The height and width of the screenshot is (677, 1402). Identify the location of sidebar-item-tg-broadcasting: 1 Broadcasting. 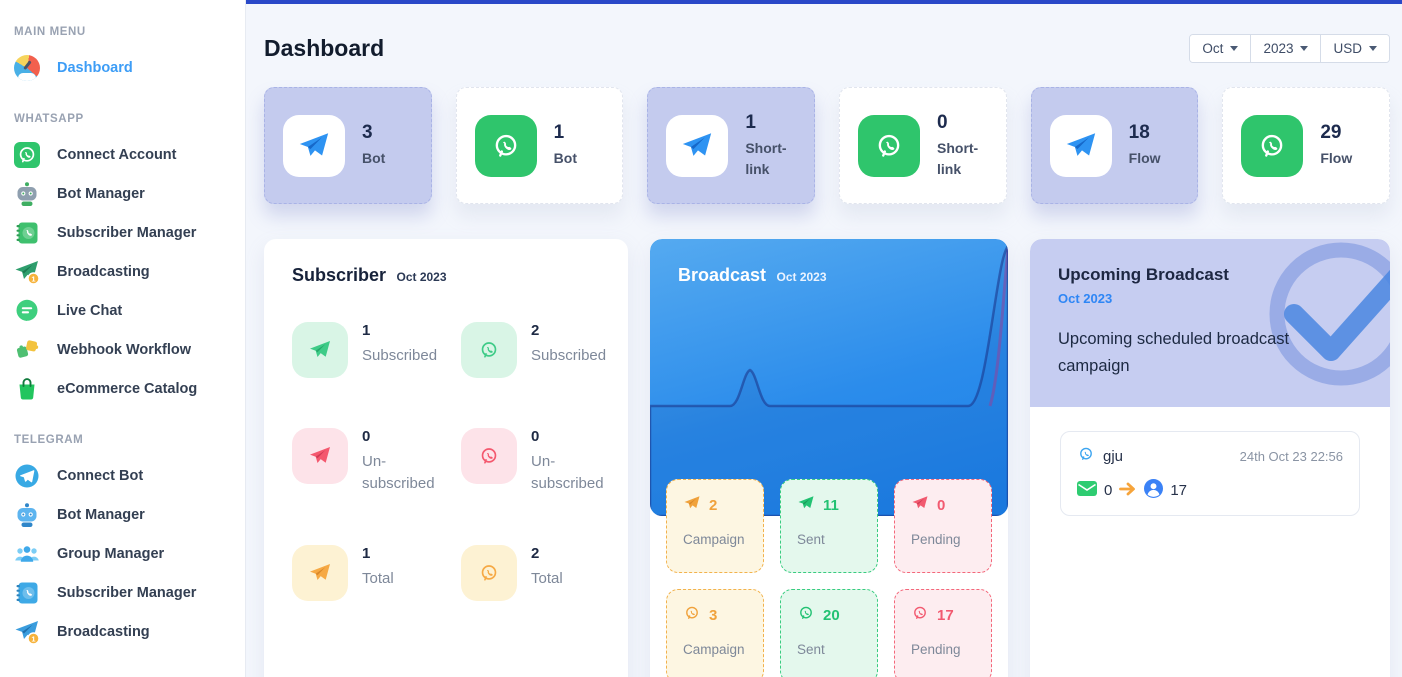
(122, 631).